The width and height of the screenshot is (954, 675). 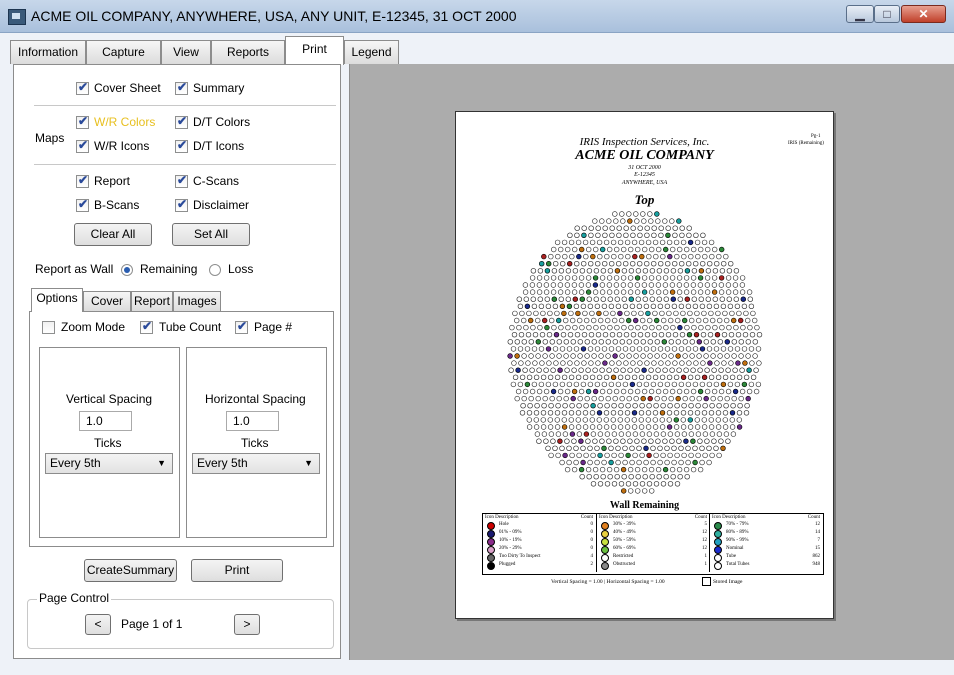 I want to click on legend-description: 01% - 09%, so click(x=510, y=532).